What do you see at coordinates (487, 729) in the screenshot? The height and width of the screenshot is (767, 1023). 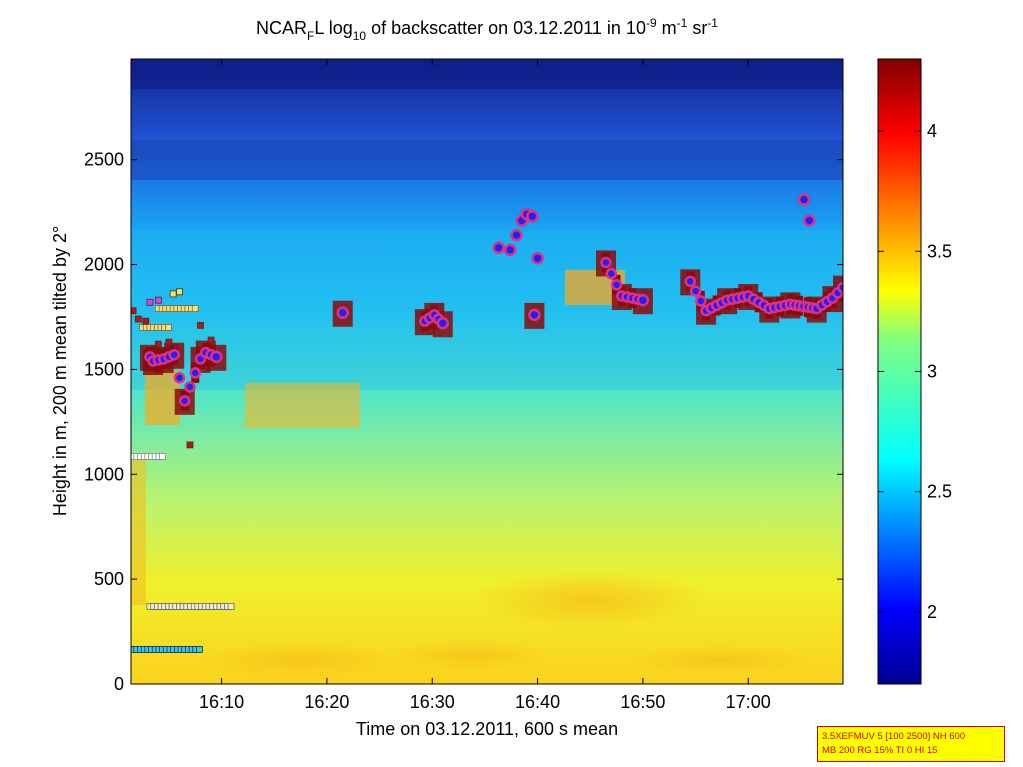 I see `x-axis-label: Time on 03.12.2011, 600 s mean` at bounding box center [487, 729].